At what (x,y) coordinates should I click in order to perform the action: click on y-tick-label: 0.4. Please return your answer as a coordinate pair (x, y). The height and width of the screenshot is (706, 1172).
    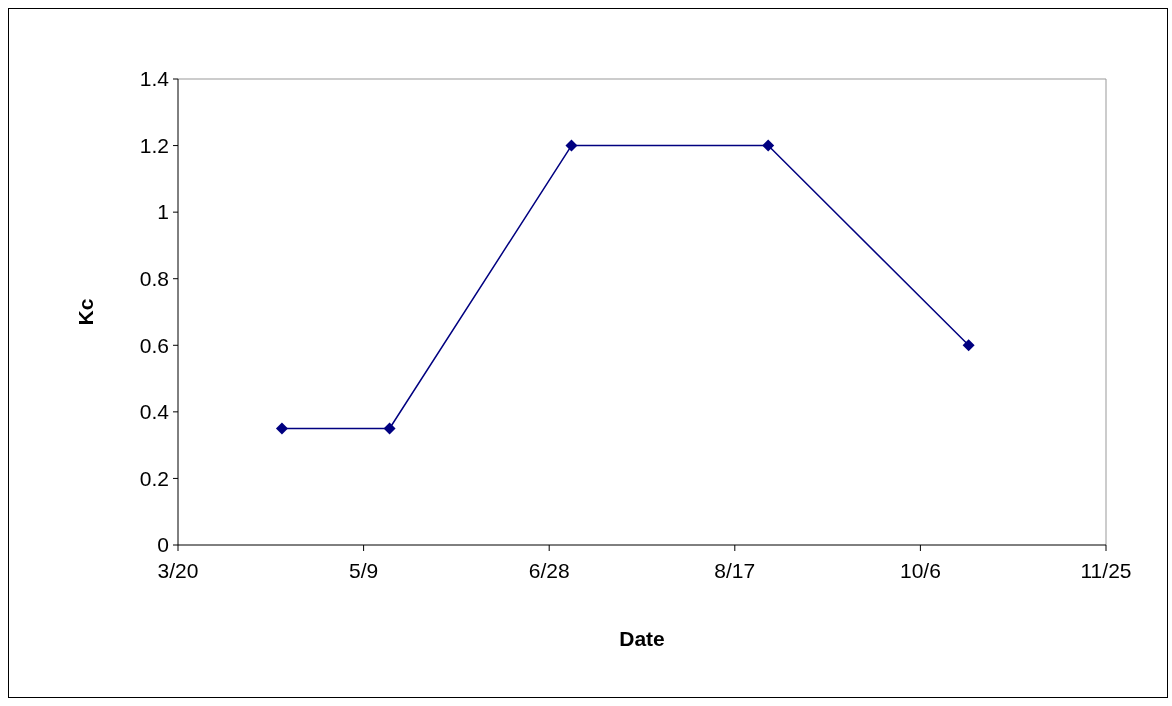
    Looking at the image, I should click on (154, 412).